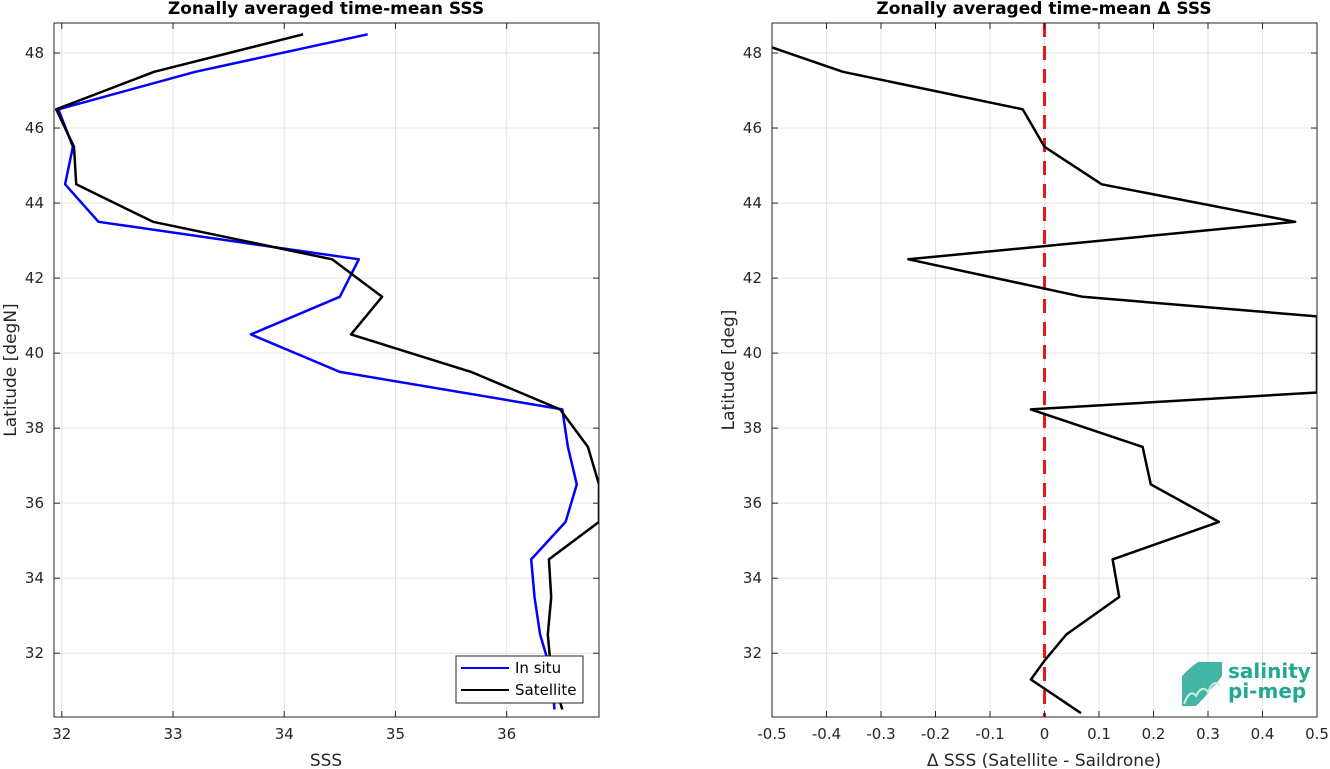 The height and width of the screenshot is (769, 1330). I want to click on right-y-tick-label: 46, so click(752, 128).